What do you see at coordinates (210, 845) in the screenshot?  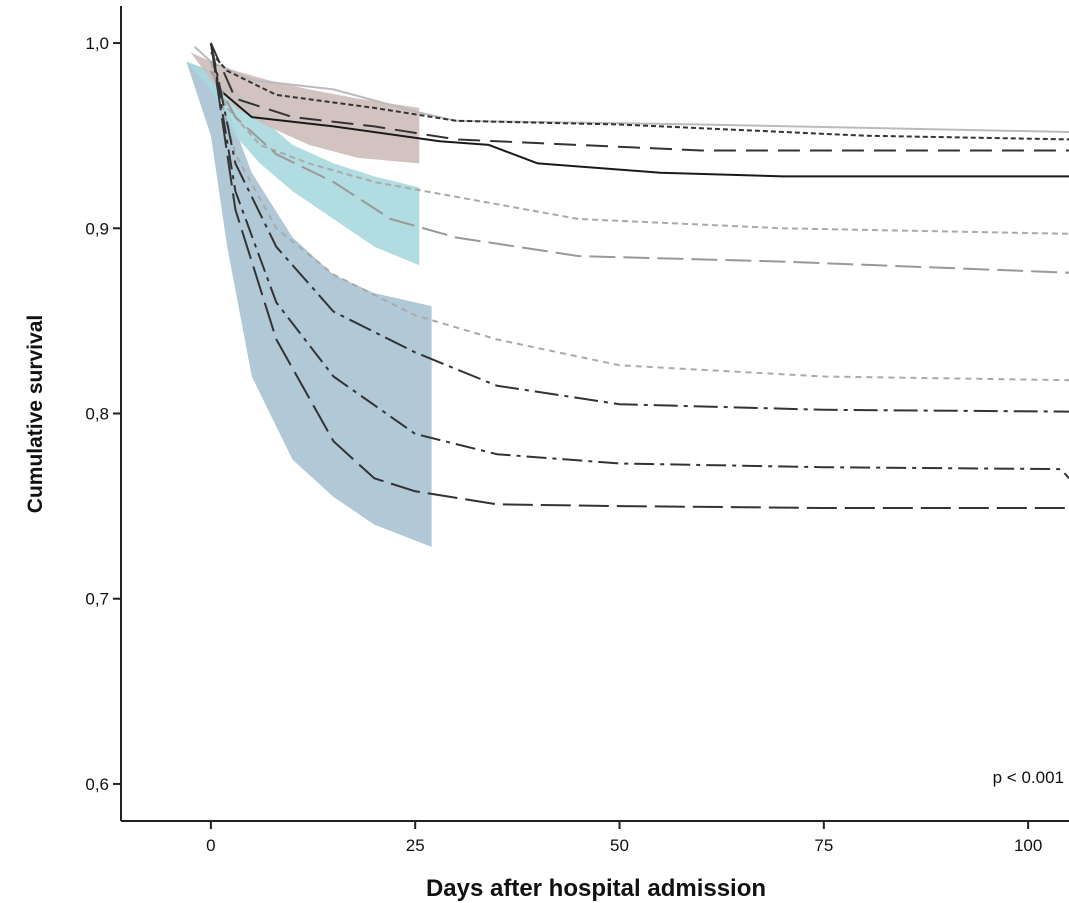 I see `x-tick-label: 0` at bounding box center [210, 845].